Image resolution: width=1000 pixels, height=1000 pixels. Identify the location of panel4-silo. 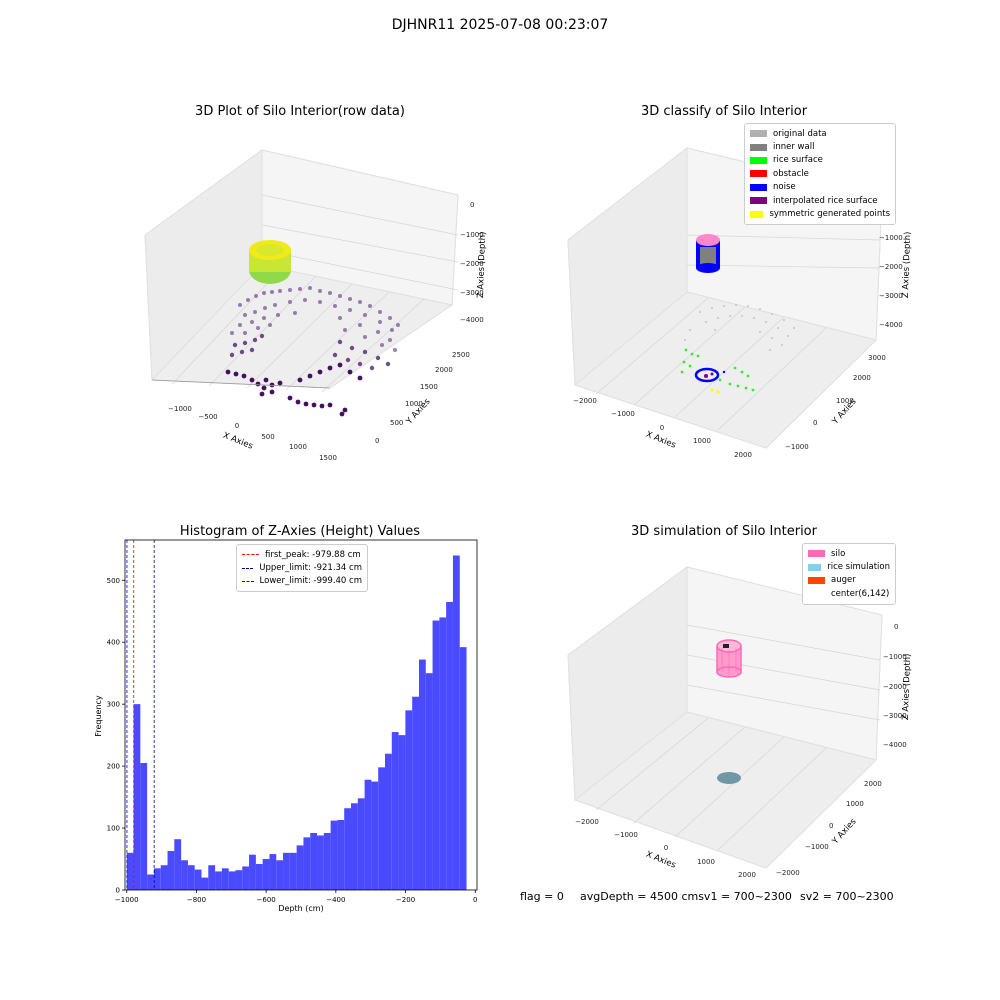
(729, 658).